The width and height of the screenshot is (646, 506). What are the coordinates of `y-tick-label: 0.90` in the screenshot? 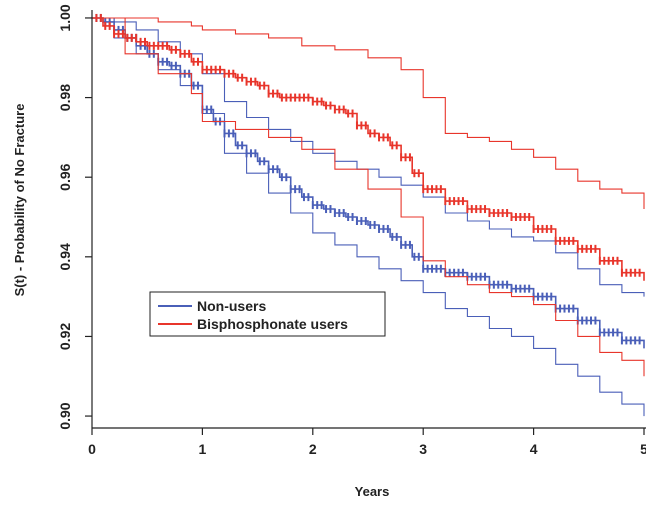 It's located at (65, 415).